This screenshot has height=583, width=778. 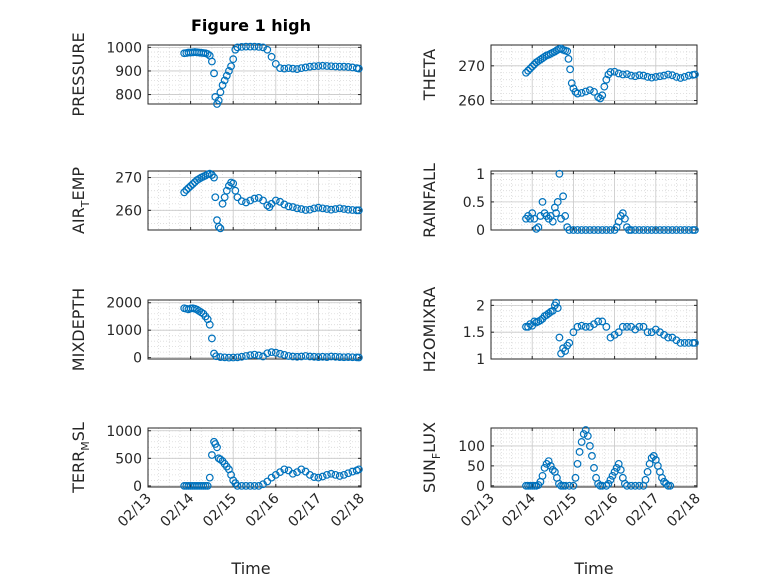 What do you see at coordinates (684, 511) in the screenshot?
I see `x-tick-label: 02/18` at bounding box center [684, 511].